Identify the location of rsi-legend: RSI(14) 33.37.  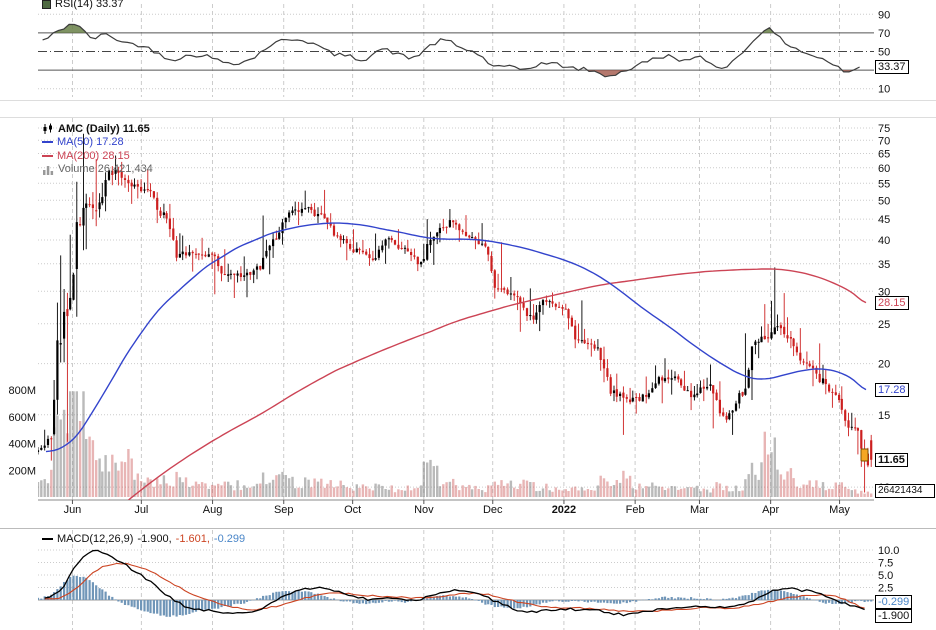
(82, 5).